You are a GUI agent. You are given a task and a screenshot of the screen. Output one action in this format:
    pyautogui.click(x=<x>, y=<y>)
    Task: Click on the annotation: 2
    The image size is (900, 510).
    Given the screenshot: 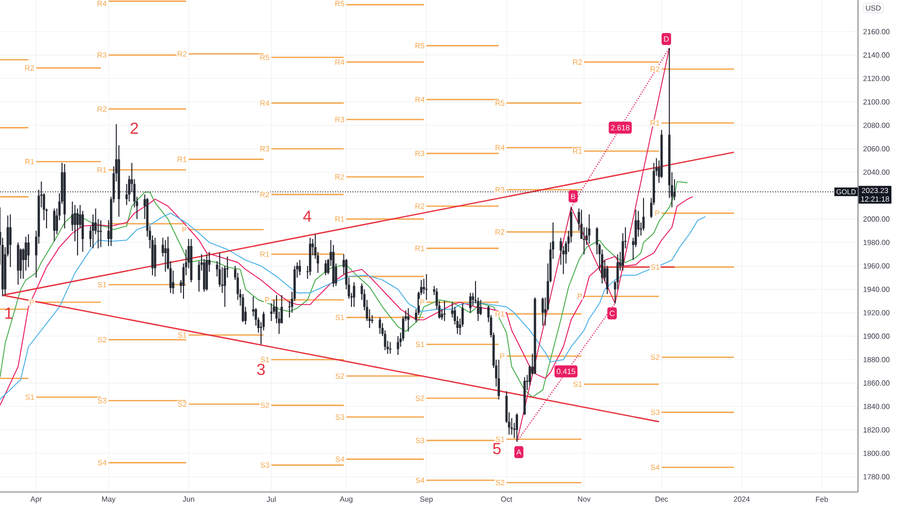 What is the action you would take?
    pyautogui.click(x=134, y=128)
    